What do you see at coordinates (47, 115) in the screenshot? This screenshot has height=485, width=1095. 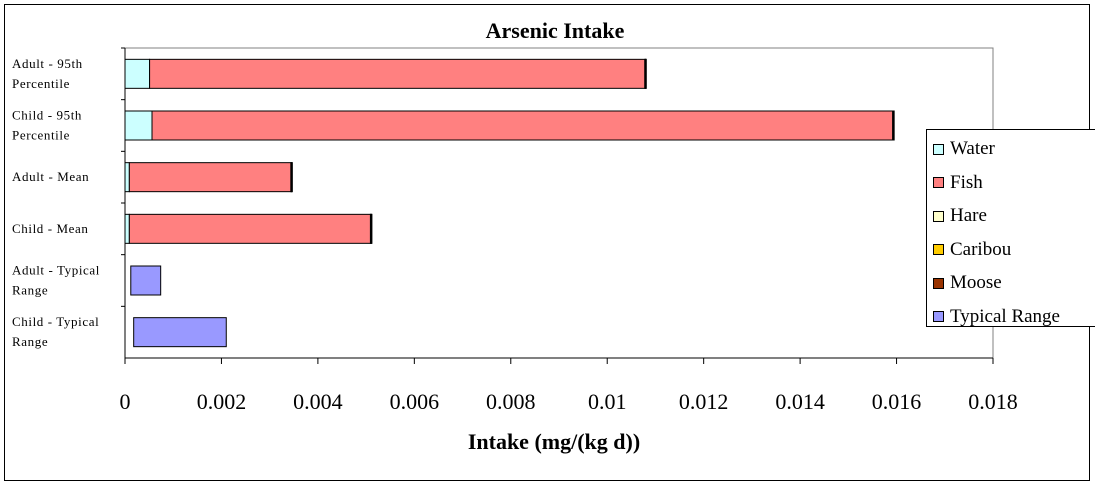 I see `y-tick-label: Child - 95th` at bounding box center [47, 115].